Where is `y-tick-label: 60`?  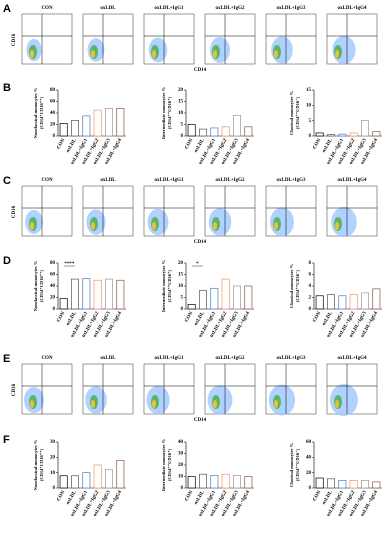
y-tick-label: 60 is located at coordinates (309, 442).